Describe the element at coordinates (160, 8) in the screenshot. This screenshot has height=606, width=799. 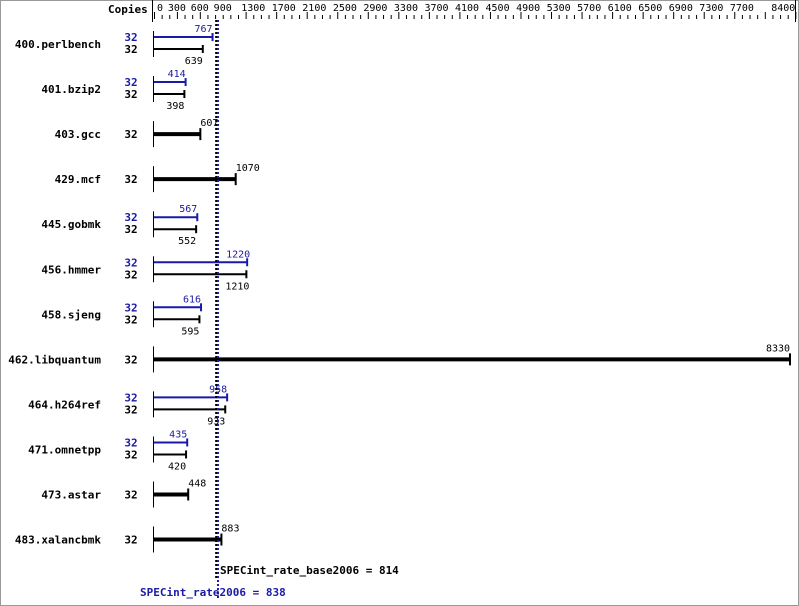
I see `tick-label: 0` at that location.